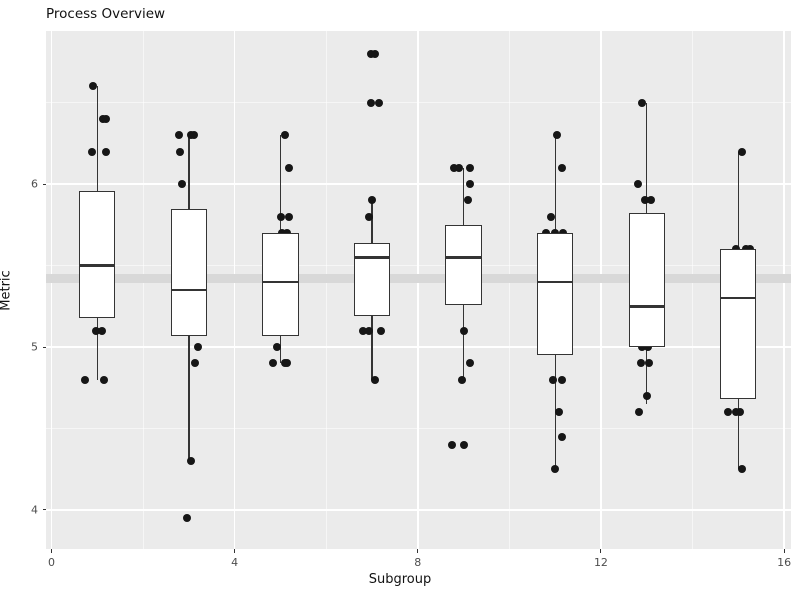  I want to click on x-tick-label: 8, so click(418, 562).